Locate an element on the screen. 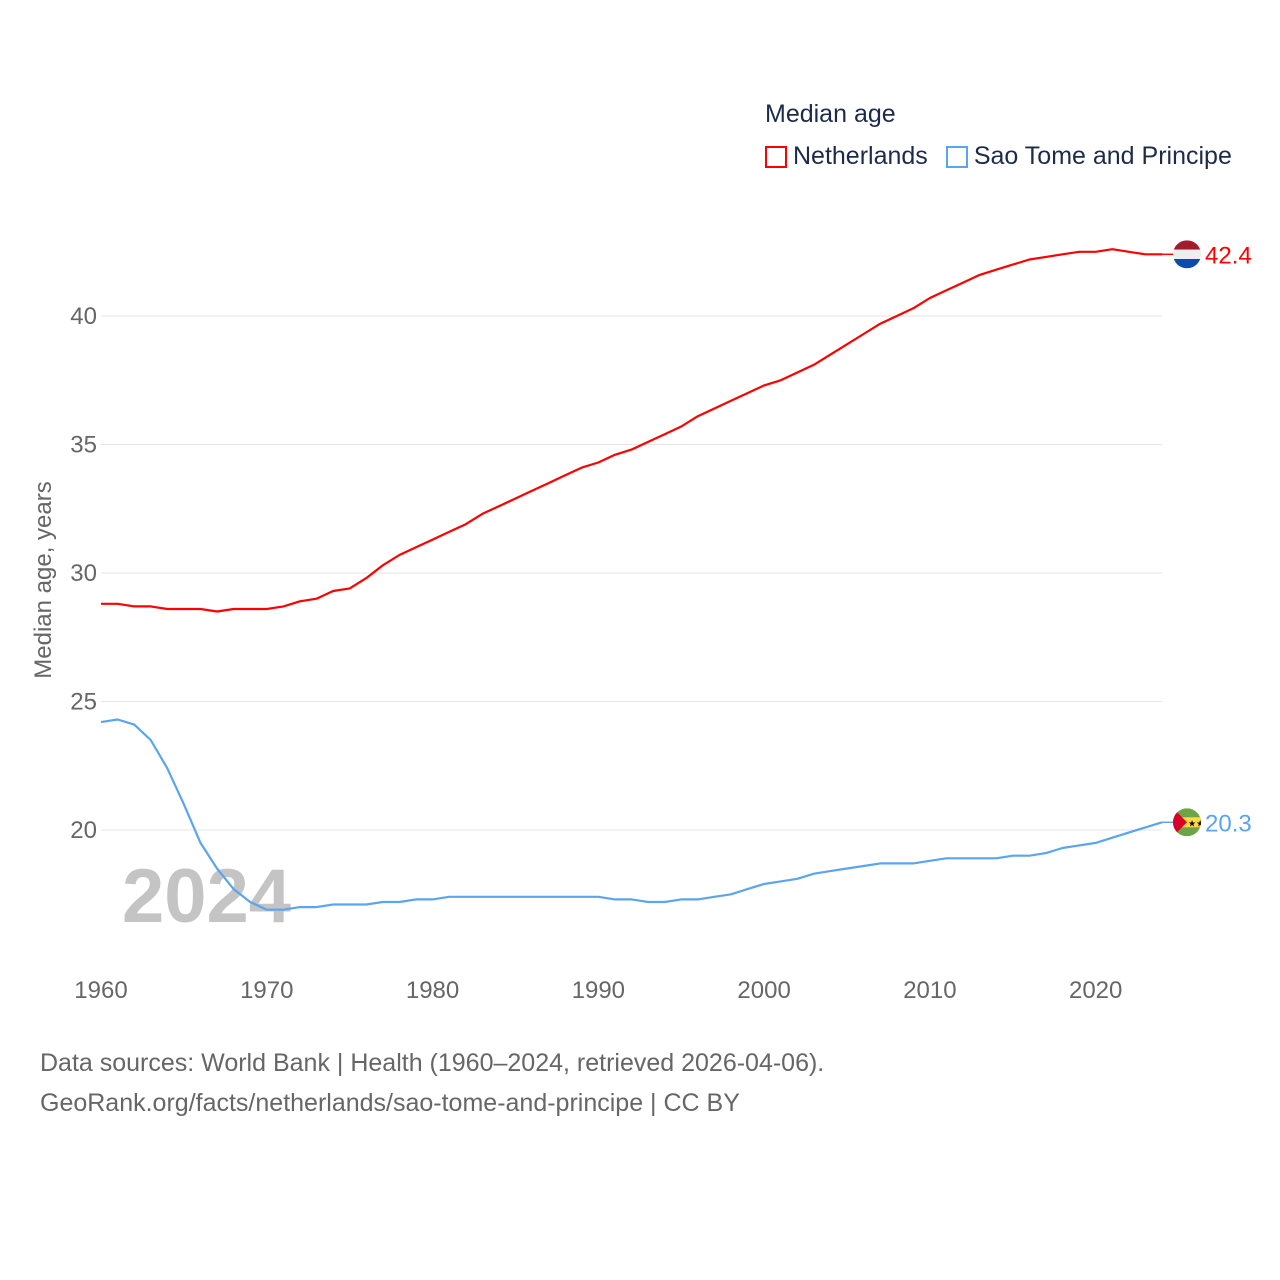  y-tick-label: 40 is located at coordinates (83, 316).